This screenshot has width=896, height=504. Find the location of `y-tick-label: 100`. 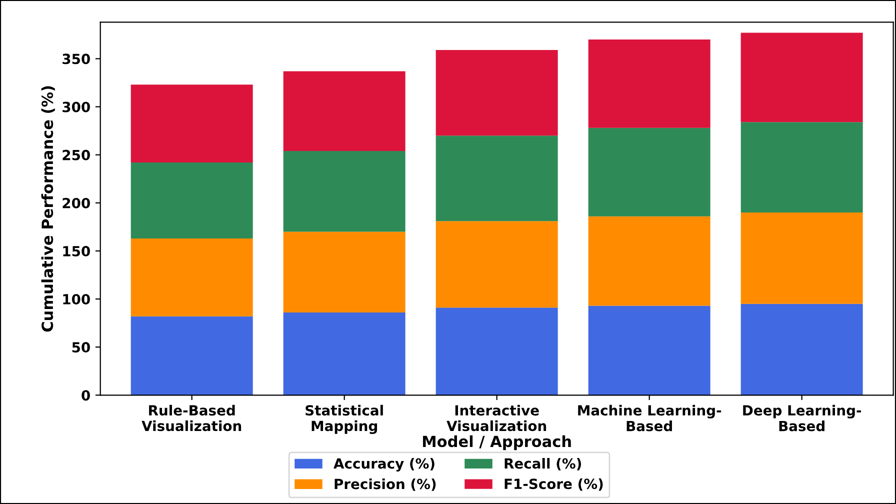

y-tick-label: 100 is located at coordinates (76, 299).